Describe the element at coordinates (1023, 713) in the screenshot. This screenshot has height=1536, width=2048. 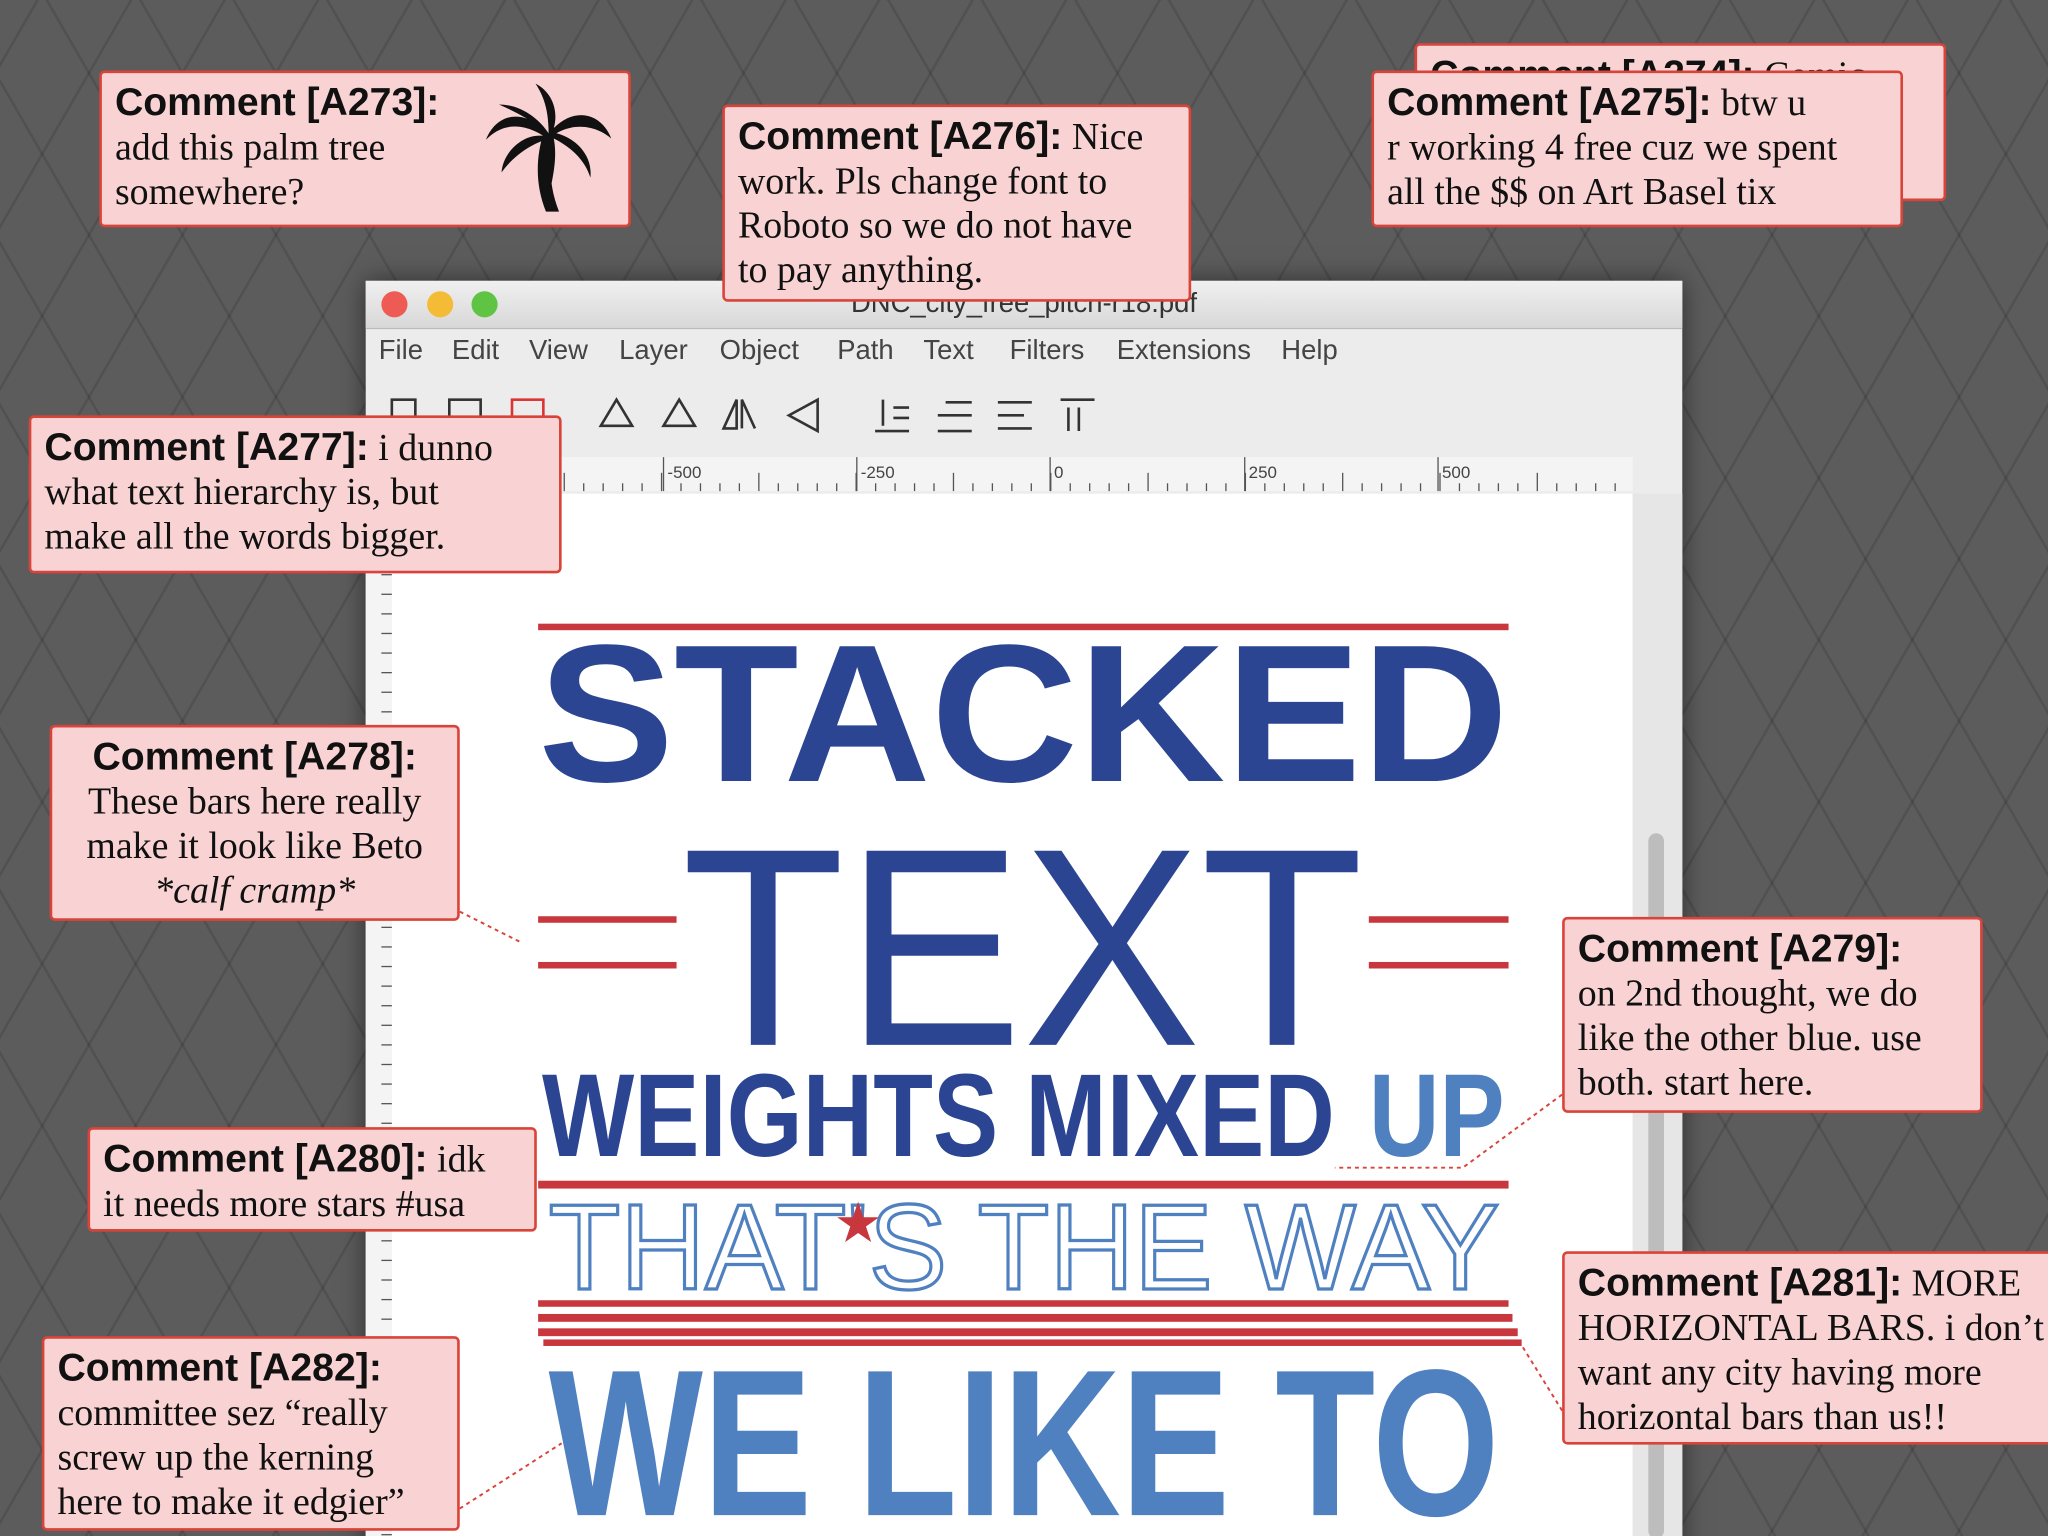
I see `poster-text: STACKED` at that location.